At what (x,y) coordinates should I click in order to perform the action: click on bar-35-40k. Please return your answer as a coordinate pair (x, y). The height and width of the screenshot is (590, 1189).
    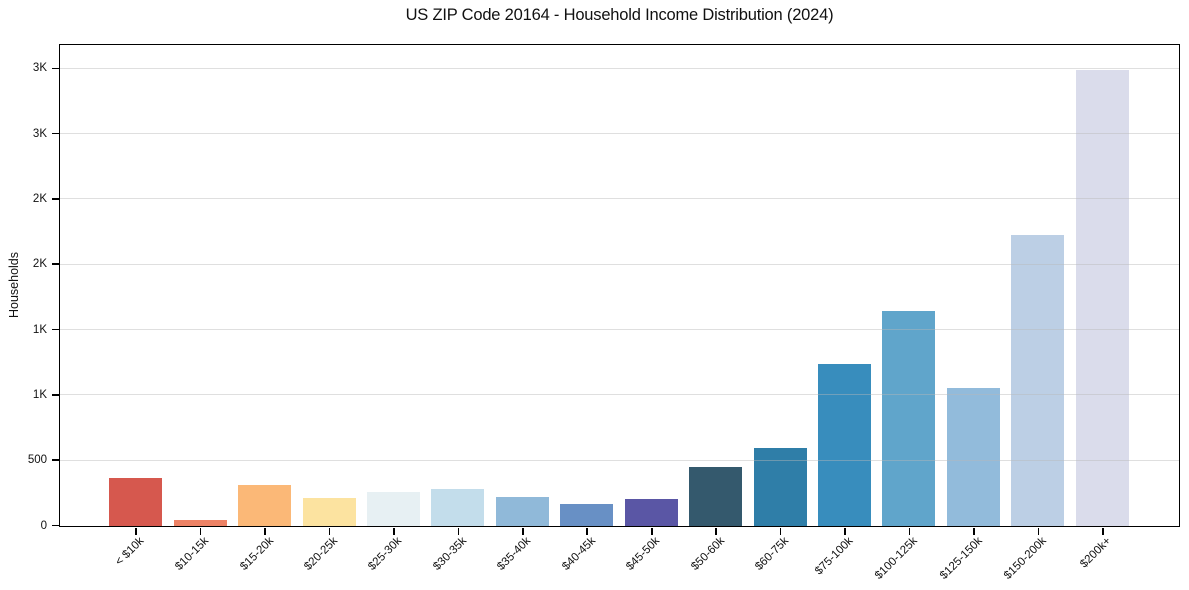
    Looking at the image, I should click on (522, 511).